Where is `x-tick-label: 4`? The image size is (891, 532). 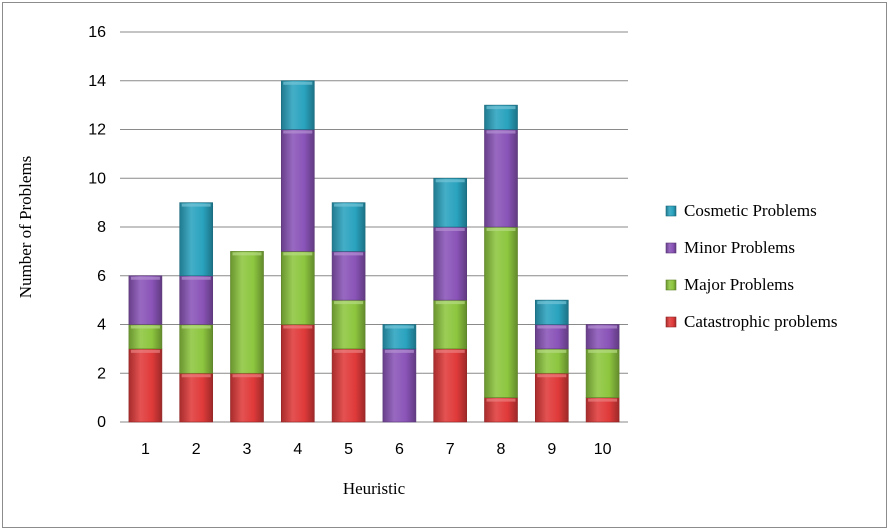 x-tick-label: 4 is located at coordinates (297, 449).